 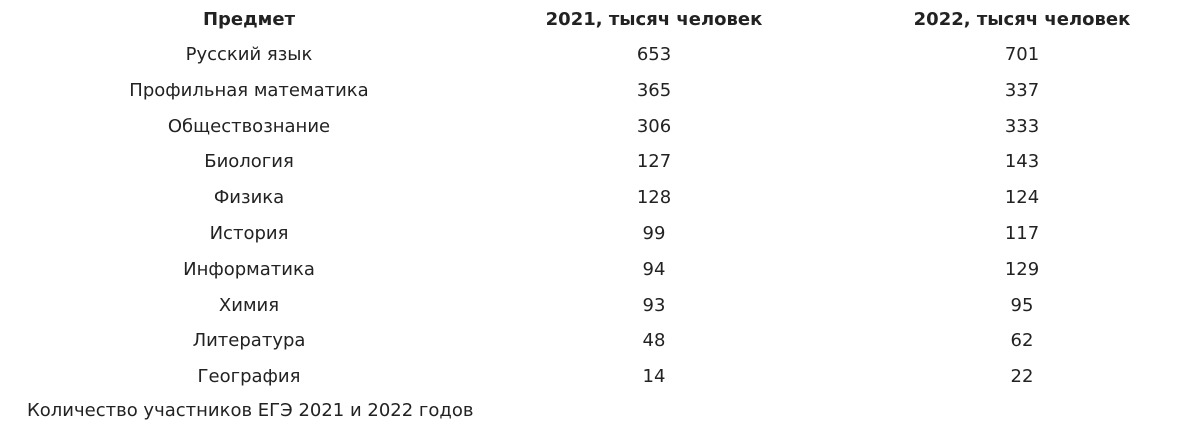 I want to click on table-cell: 127, so click(x=654, y=162).